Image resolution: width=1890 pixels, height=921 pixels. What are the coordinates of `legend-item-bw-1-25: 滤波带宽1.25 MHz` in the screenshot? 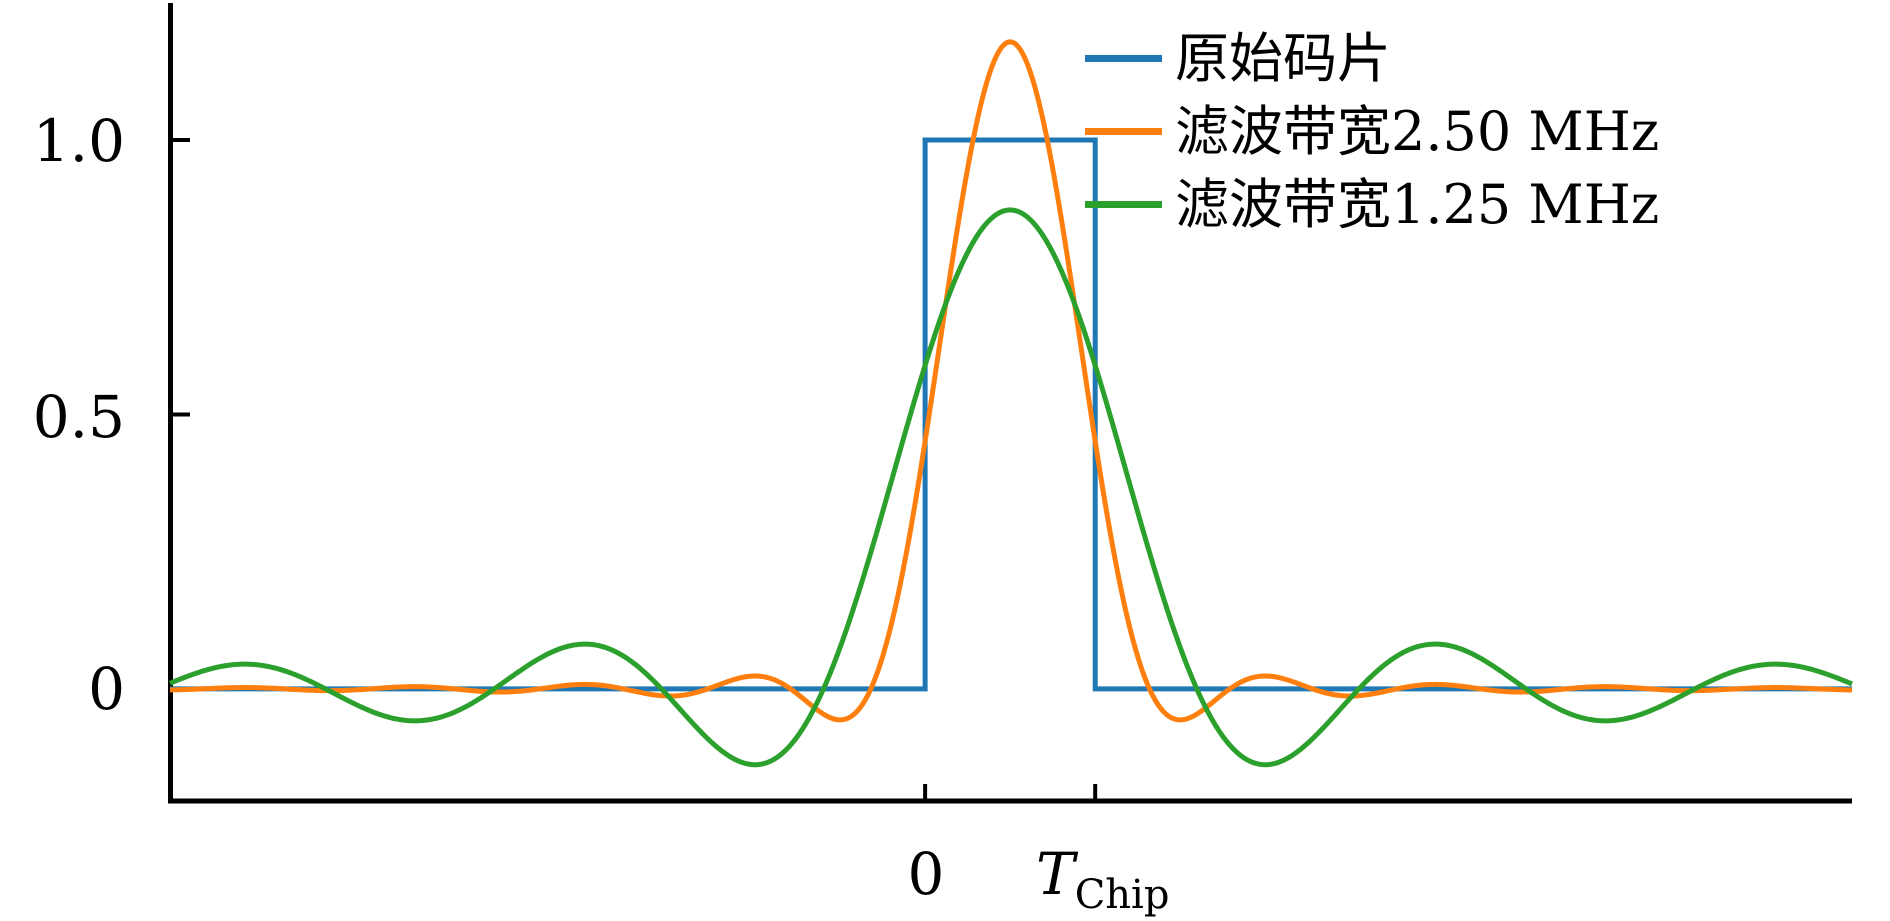 It's located at (1372, 204).